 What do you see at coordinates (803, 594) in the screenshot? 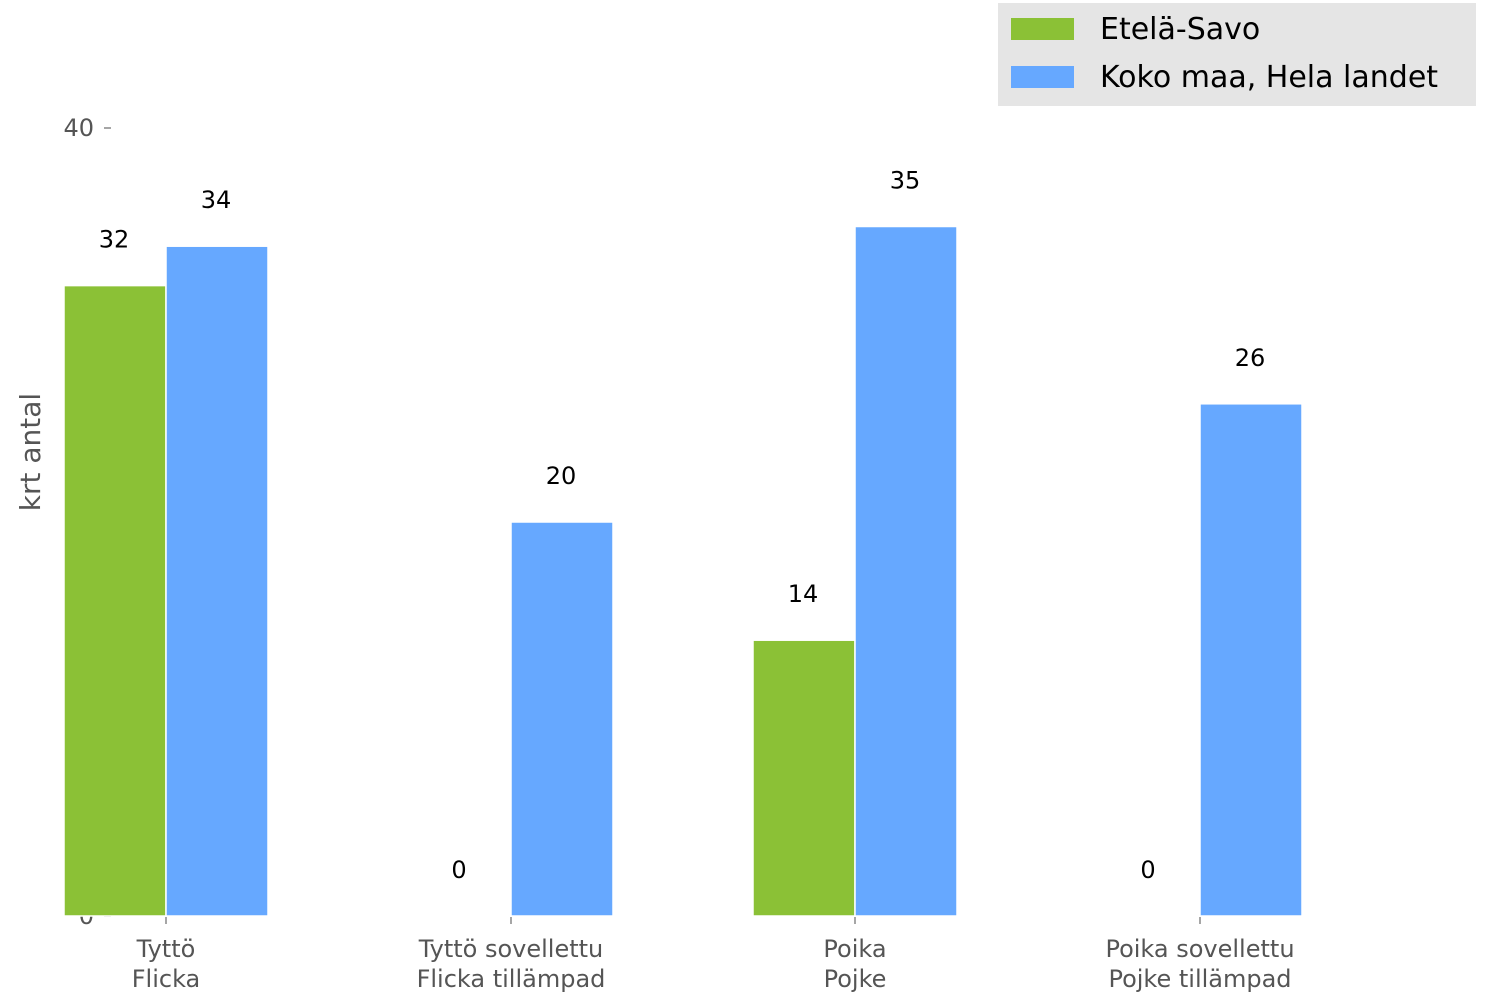
I see `data-label: 14` at bounding box center [803, 594].